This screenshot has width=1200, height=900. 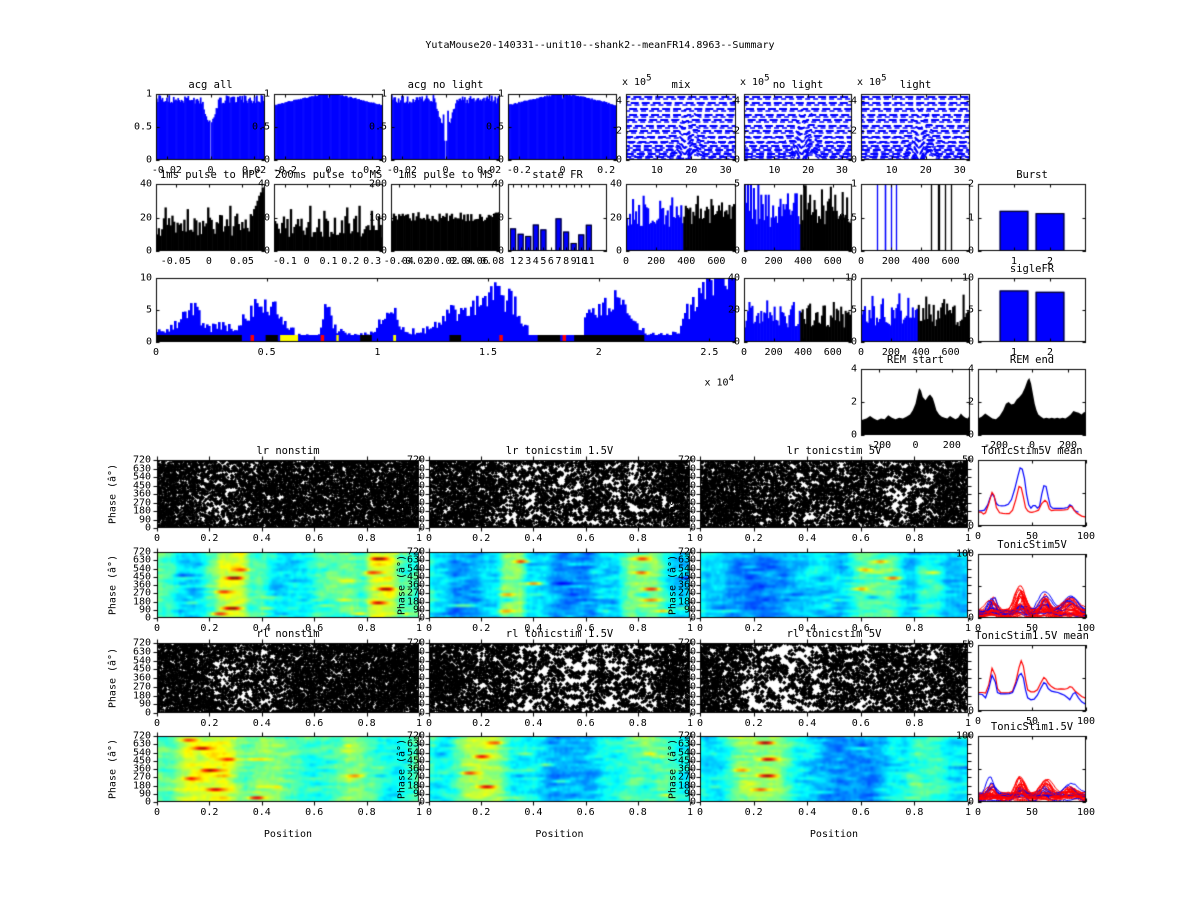 What do you see at coordinates (497, 184) in the screenshot?
I see `y-tick-label: 40` at bounding box center [497, 184].